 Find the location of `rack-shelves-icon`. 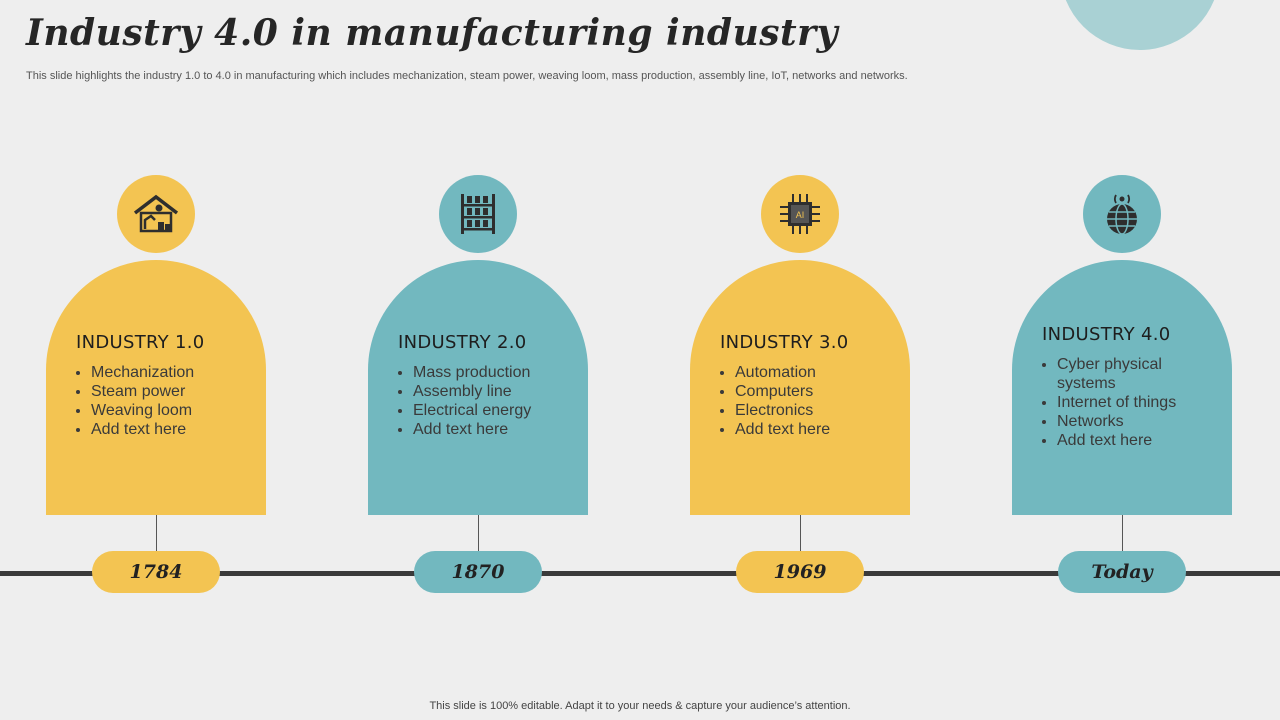

rack-shelves-icon is located at coordinates (478, 214).